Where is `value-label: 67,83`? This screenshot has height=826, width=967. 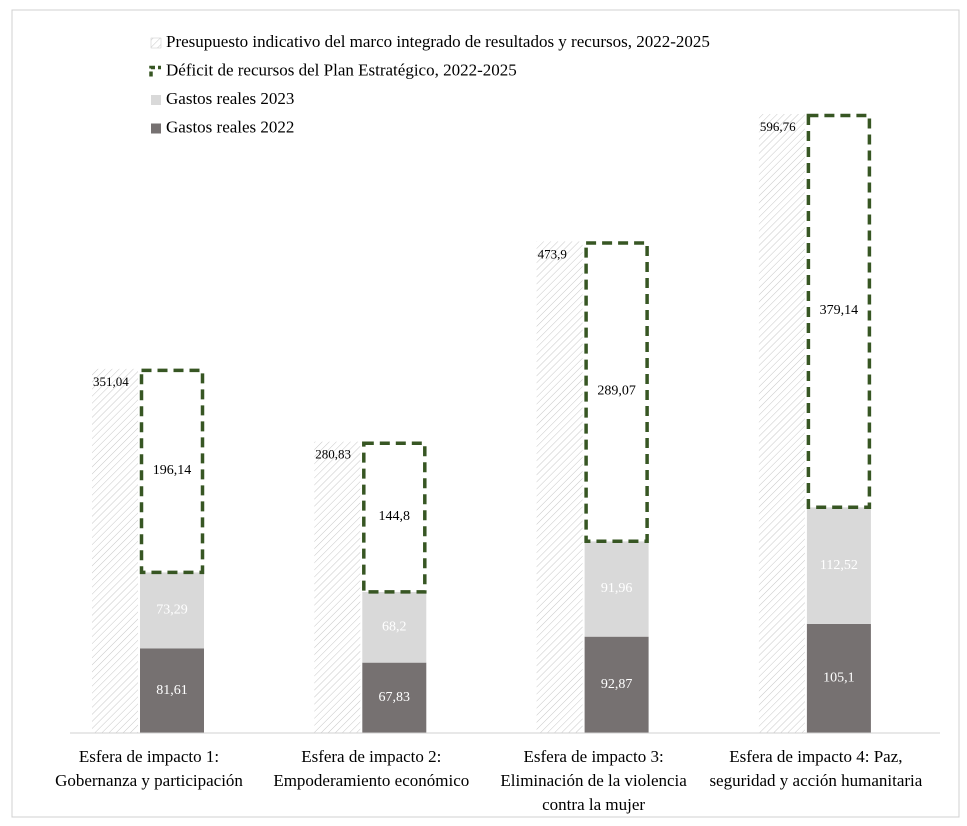 value-label: 67,83 is located at coordinates (395, 697).